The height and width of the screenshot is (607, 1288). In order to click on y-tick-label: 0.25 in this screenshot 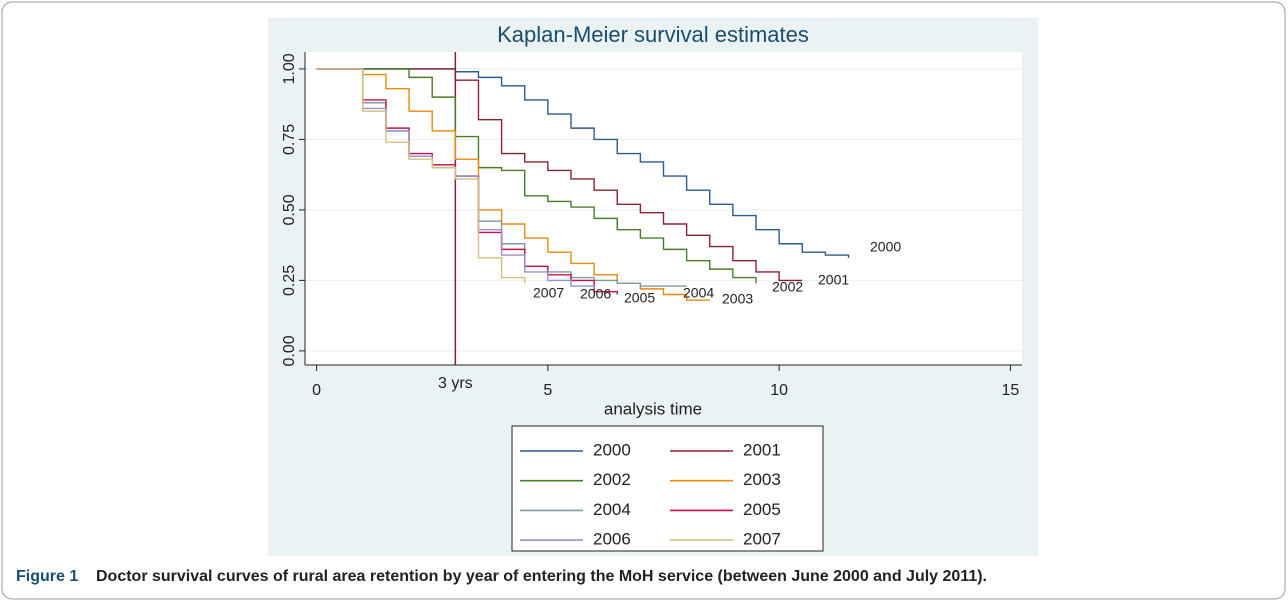, I will do `click(289, 280)`.